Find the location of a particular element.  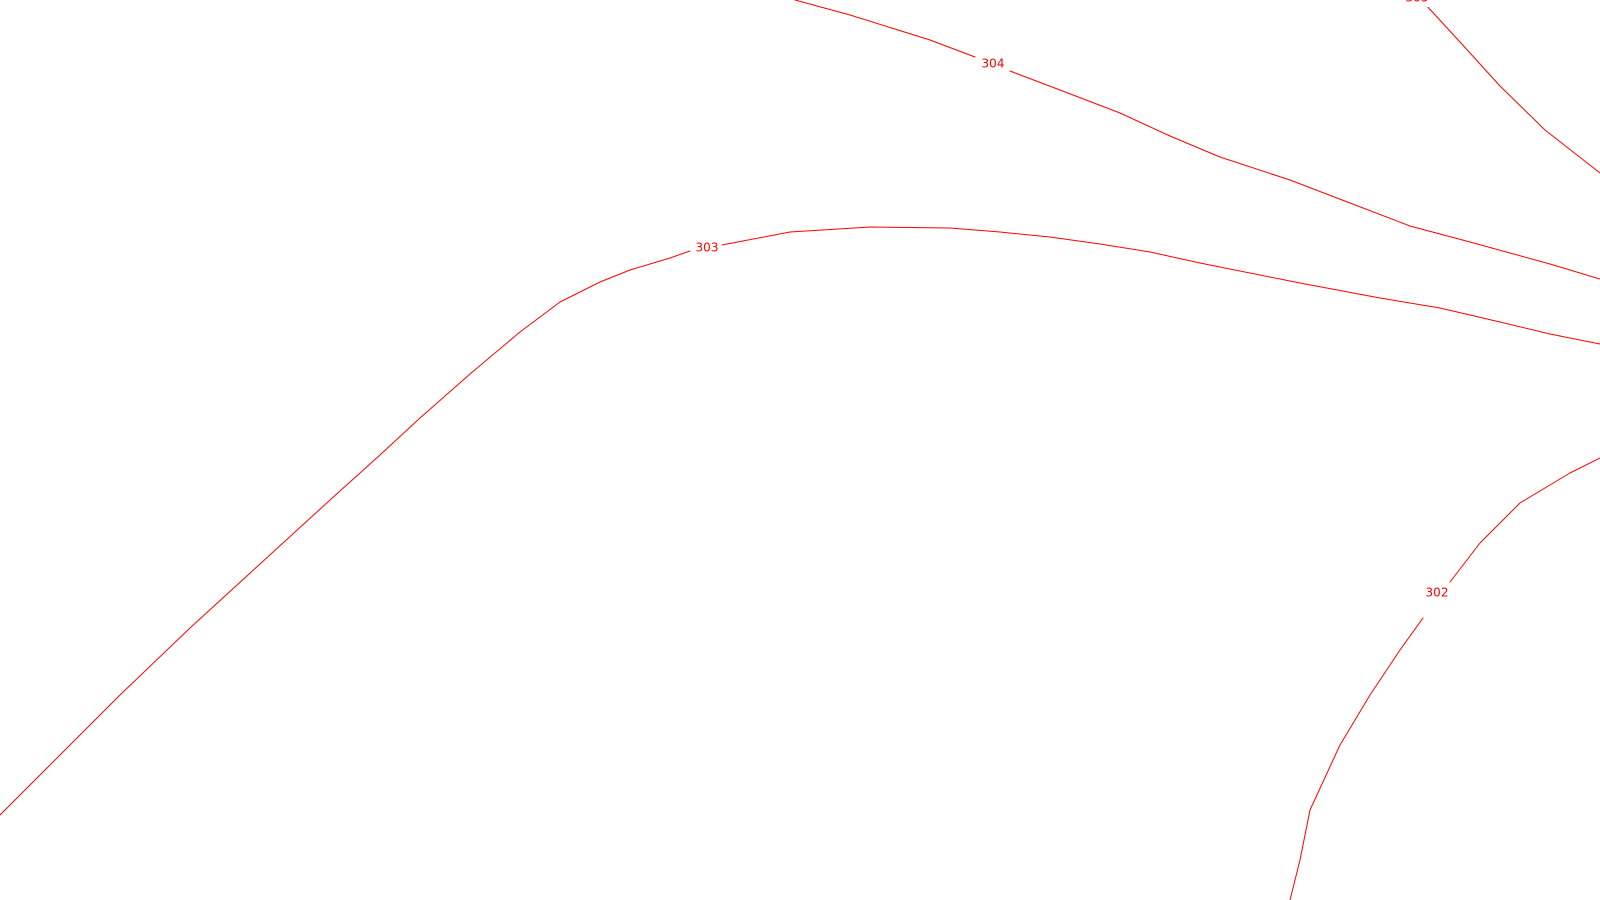

contour-305: 305 is located at coordinates (1501, 87).